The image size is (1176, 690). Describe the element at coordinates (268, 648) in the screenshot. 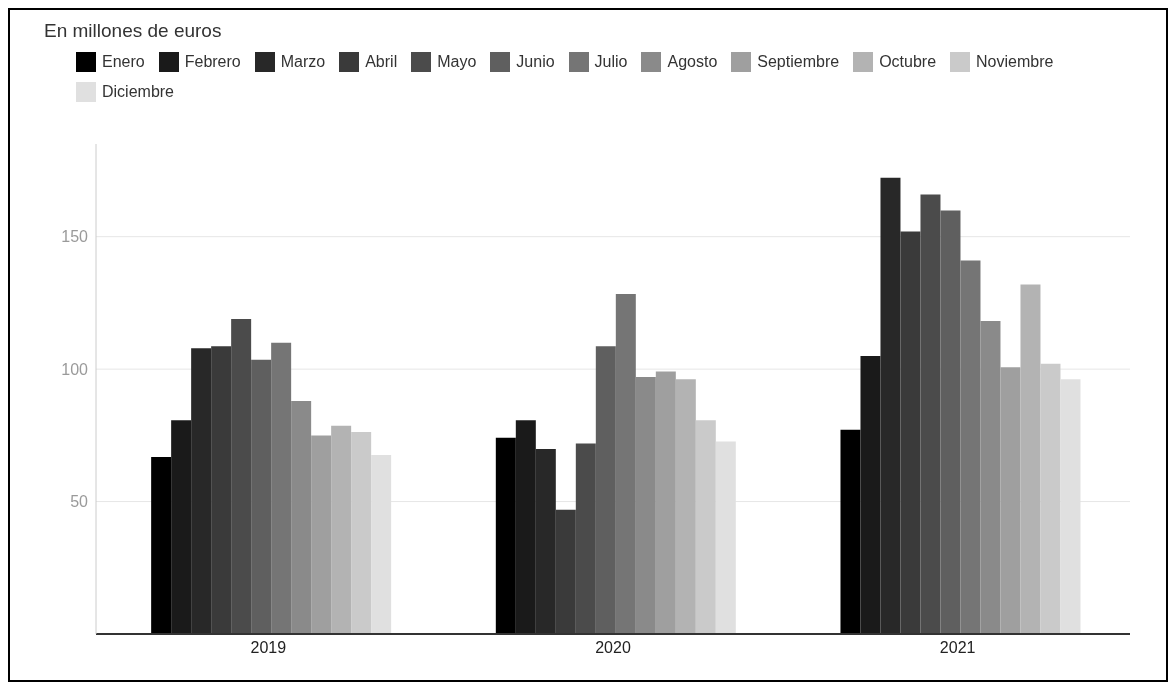

I see `x-tick-label: 2019` at that location.